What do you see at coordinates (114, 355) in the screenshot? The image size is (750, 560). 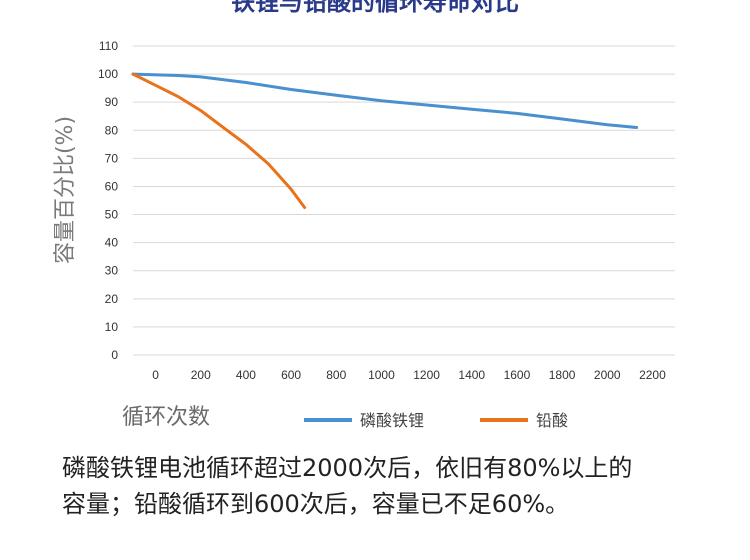 I see `y-tick-label: 0` at bounding box center [114, 355].